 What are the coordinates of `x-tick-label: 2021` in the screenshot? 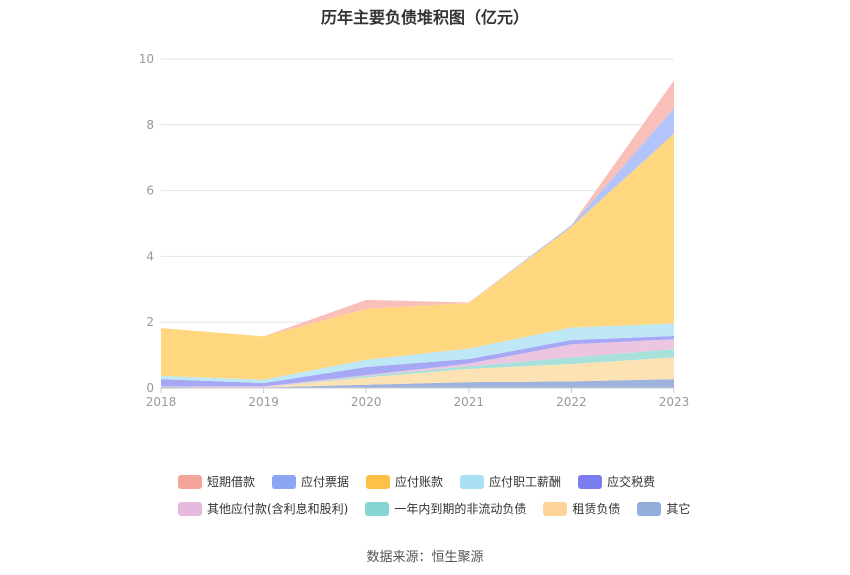 It's located at (469, 402).